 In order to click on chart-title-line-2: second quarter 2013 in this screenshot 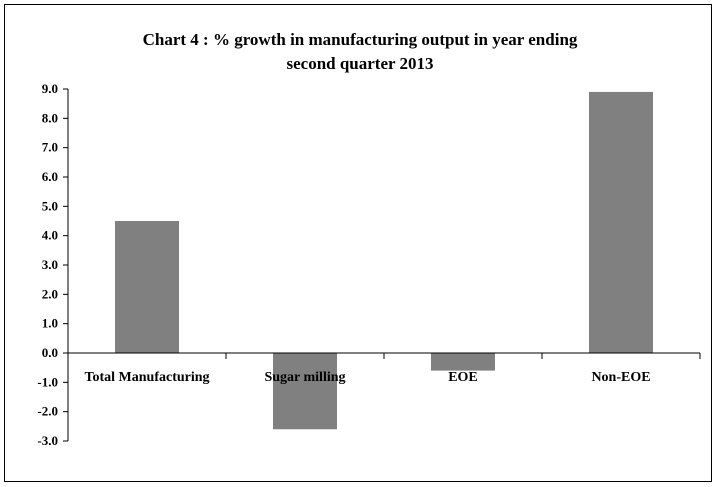, I will do `click(360, 63)`.